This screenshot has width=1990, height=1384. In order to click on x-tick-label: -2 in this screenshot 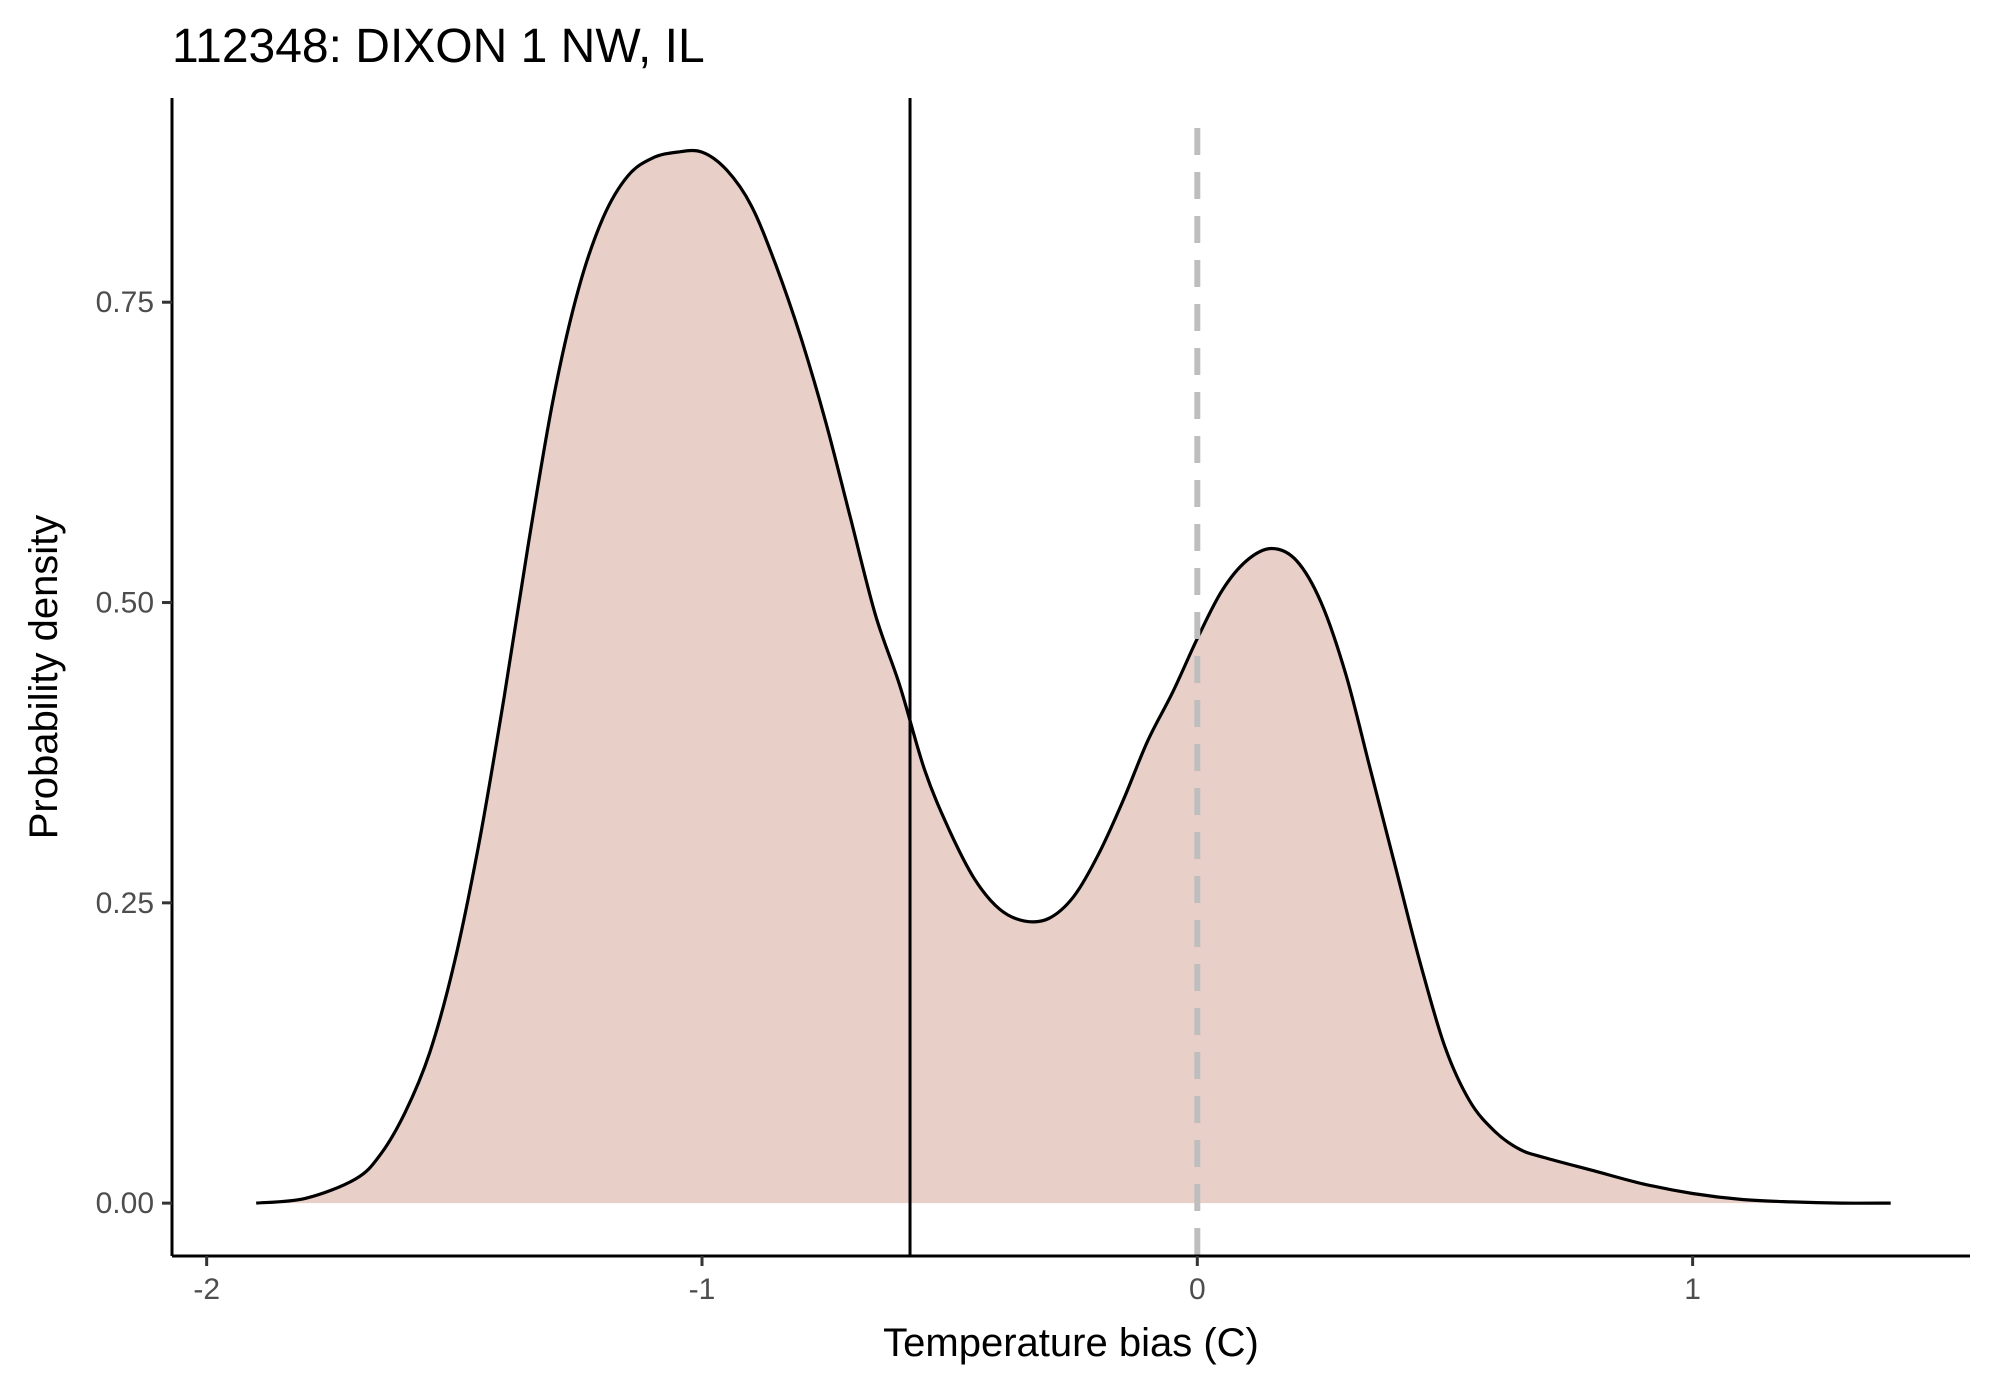, I will do `click(206, 1289)`.